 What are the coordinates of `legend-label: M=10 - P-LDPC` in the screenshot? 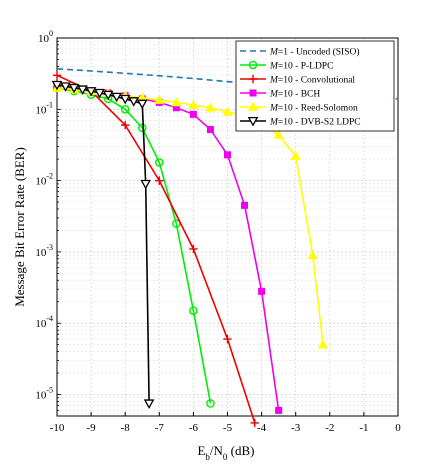 It's located at (301, 67).